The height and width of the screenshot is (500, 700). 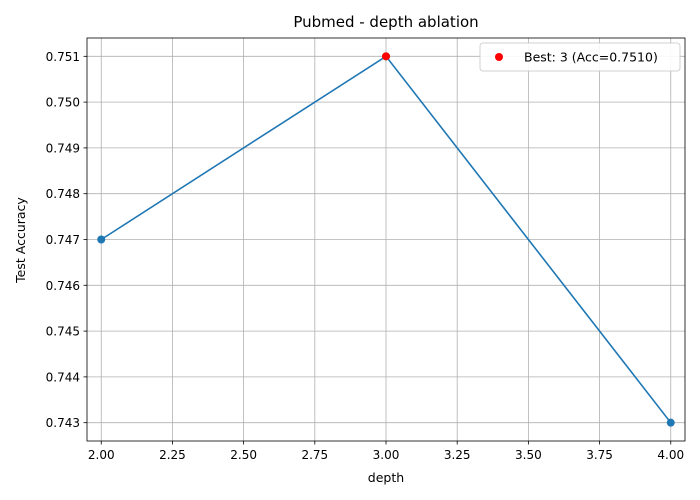 What do you see at coordinates (386, 56) in the screenshot?
I see `best-point-marker` at bounding box center [386, 56].